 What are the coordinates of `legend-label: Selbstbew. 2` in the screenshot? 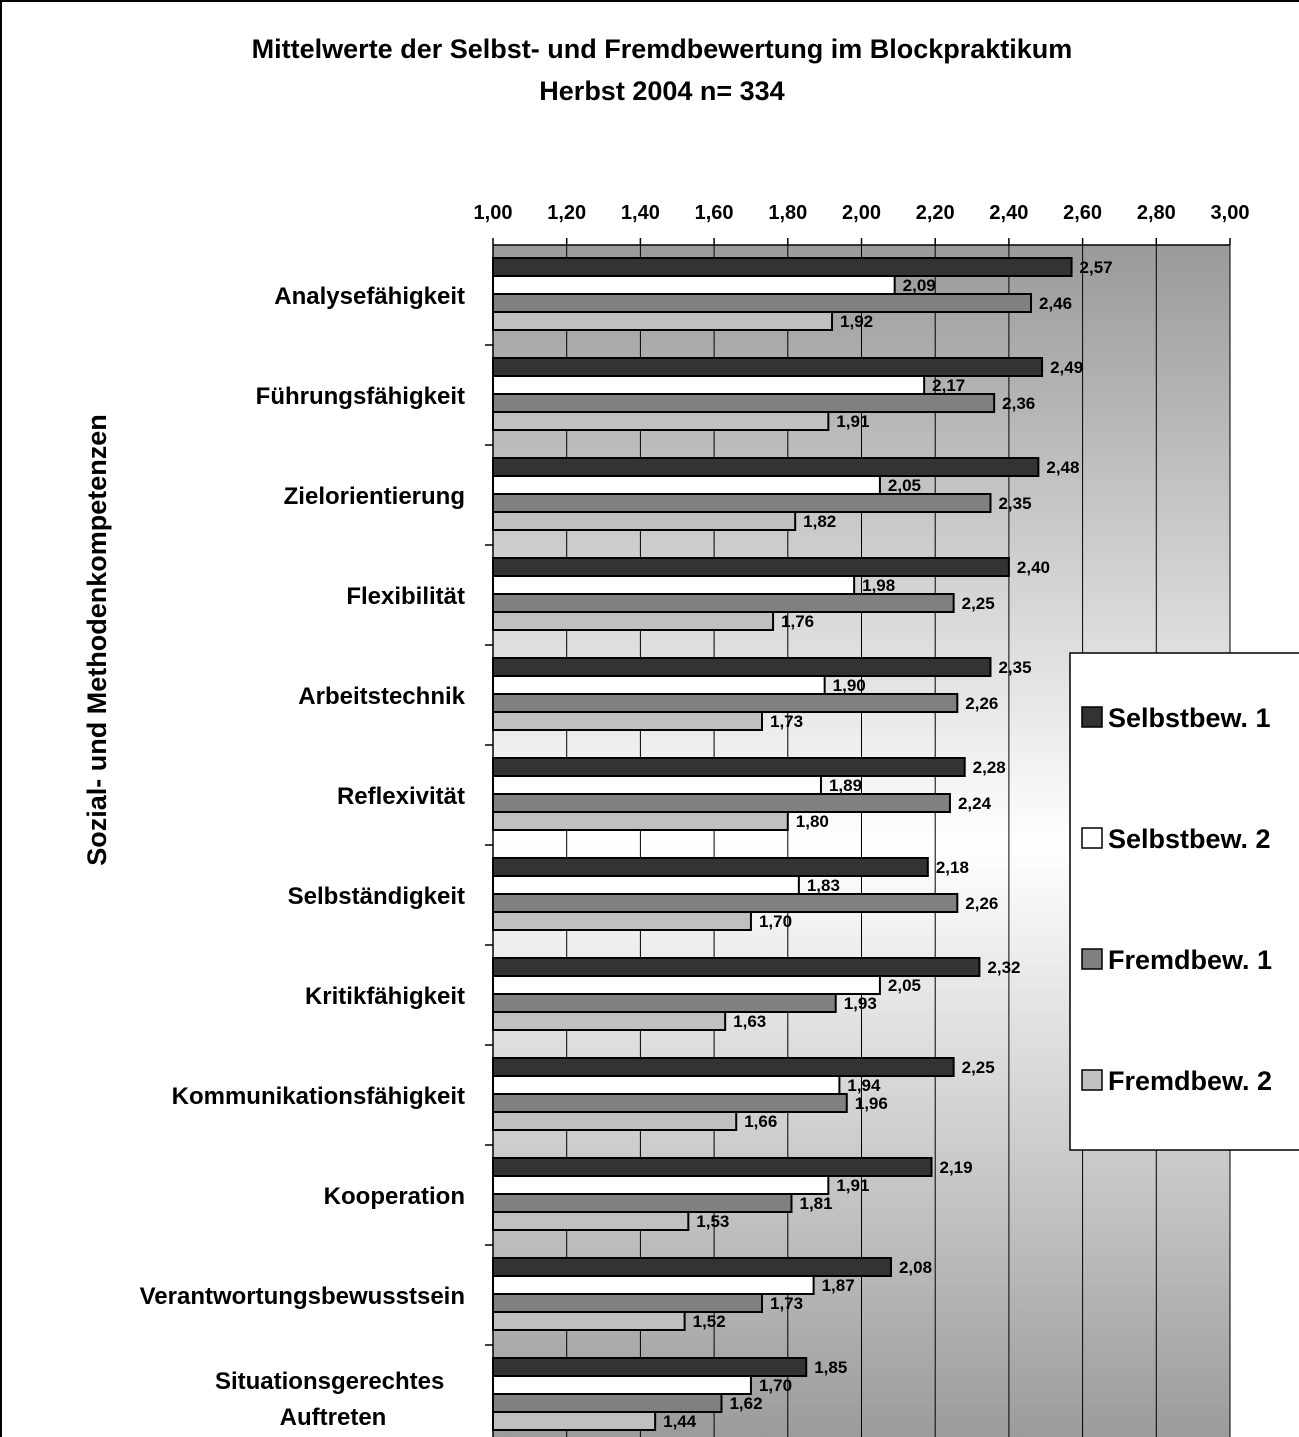 It's located at (1189, 839).